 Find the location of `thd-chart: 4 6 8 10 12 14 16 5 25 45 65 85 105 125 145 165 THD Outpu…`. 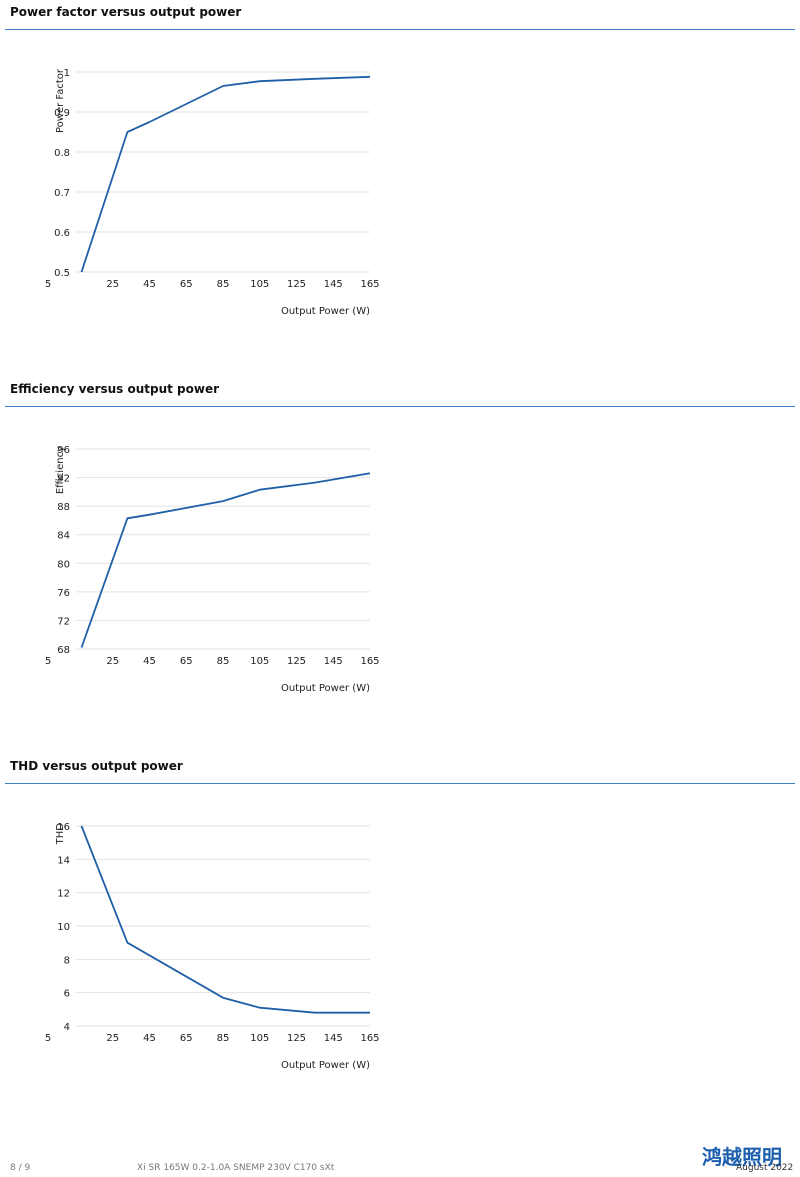

thd-chart: 4 6 8 10 12 14 16 5 25 45 65 85 105 125 145 165 THD Outpu… is located at coordinates (217, 948).